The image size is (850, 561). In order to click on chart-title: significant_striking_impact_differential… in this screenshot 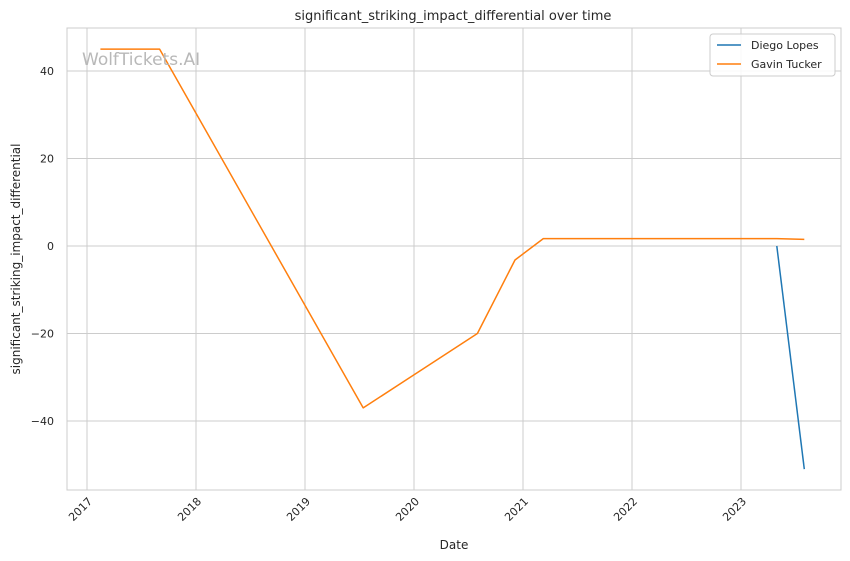, I will do `click(453, 16)`.